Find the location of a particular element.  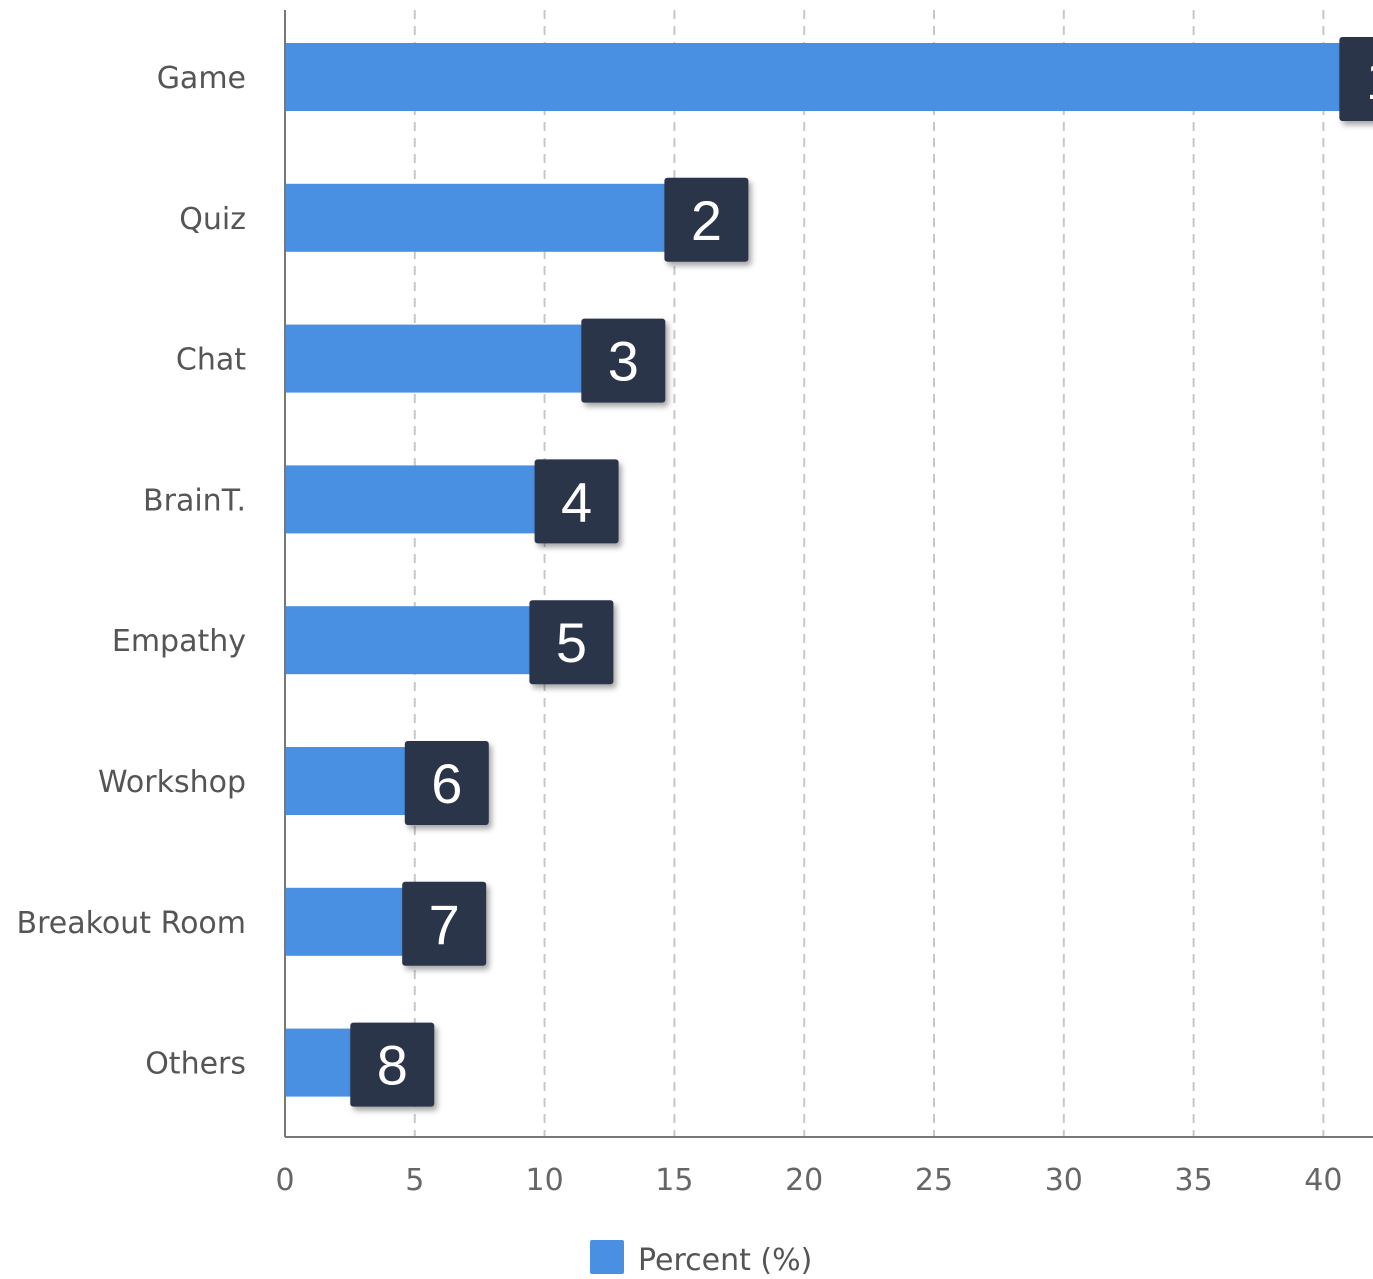

rank-label: 2 is located at coordinates (706, 219).